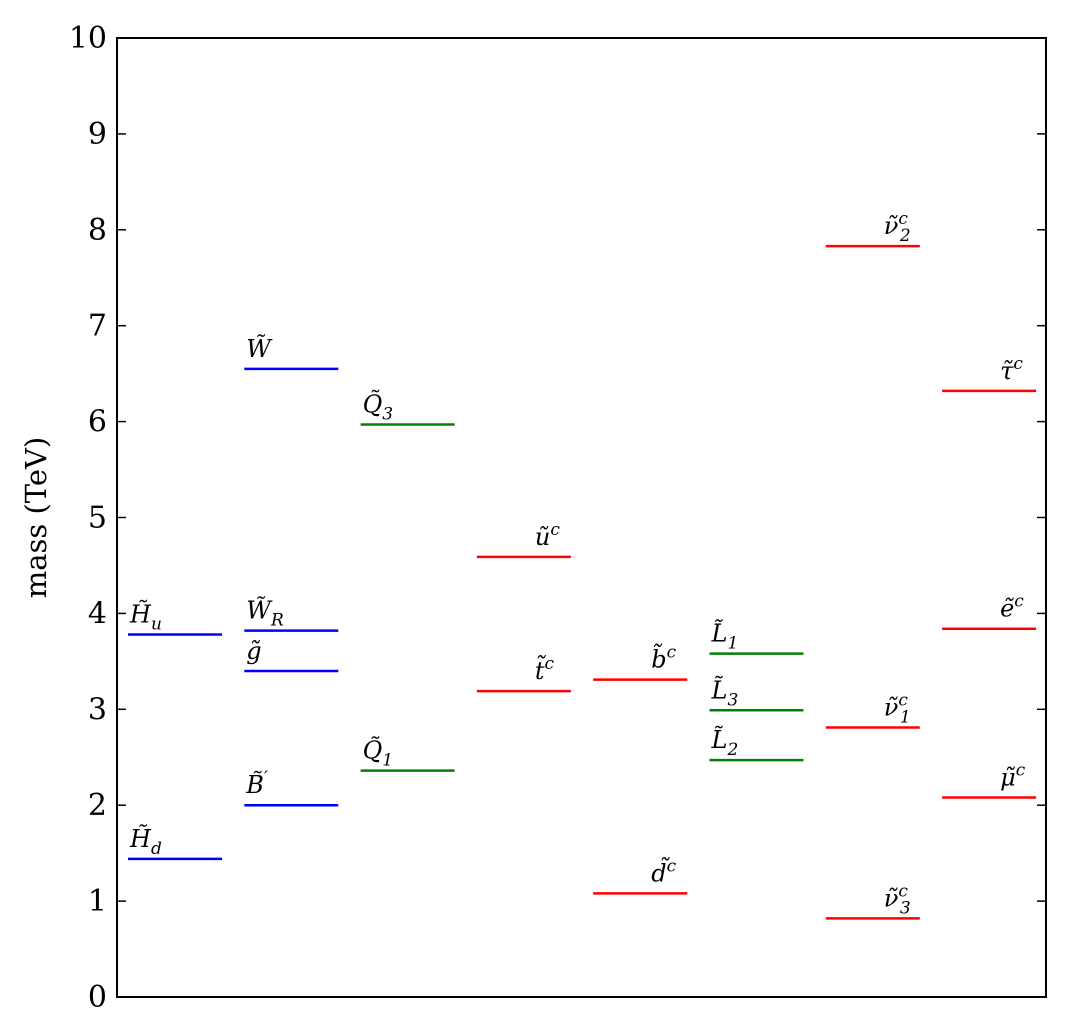  What do you see at coordinates (145, 842) in the screenshot?
I see `level-label-H-d: H̃d` at bounding box center [145, 842].